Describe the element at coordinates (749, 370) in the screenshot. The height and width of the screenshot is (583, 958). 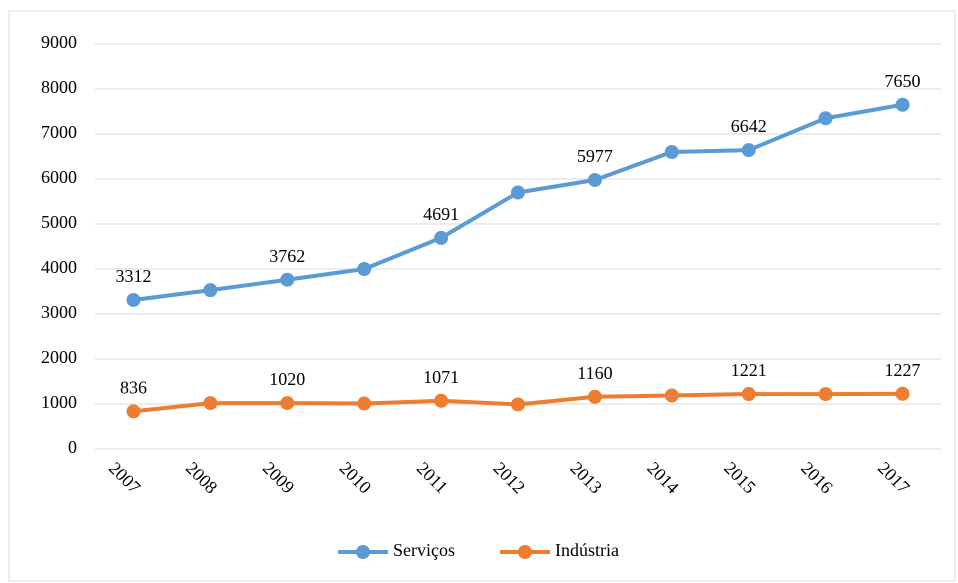
I see `data-label: 1221` at that location.